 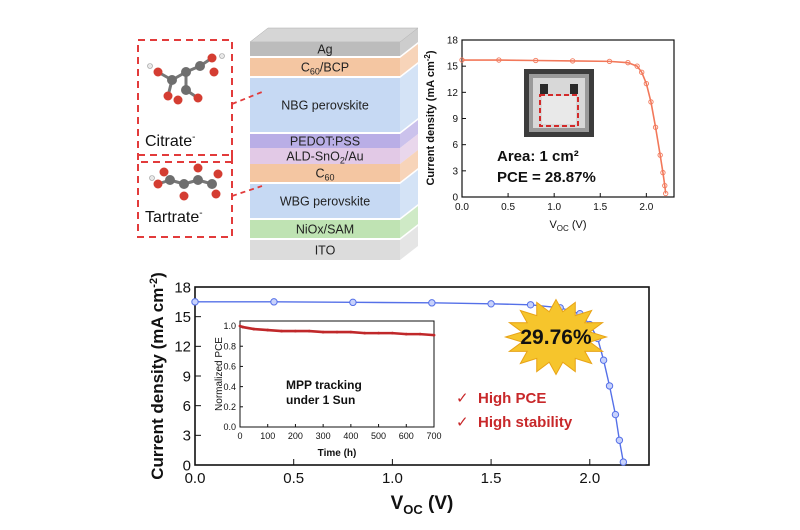 I want to click on mpp-line, so click(x=337, y=330).